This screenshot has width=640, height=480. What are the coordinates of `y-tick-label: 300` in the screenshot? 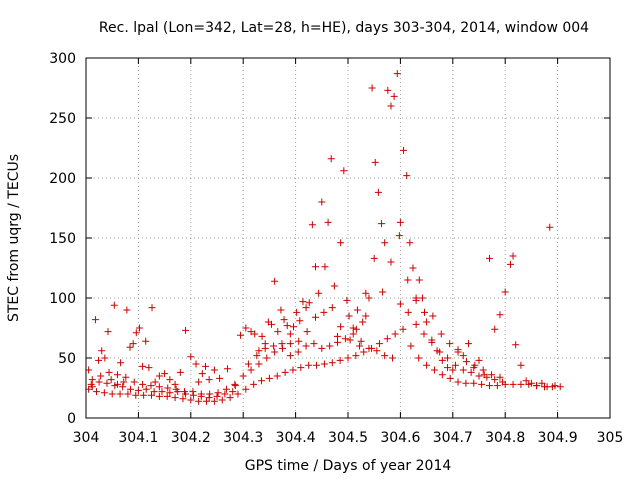 It's located at (62, 59).